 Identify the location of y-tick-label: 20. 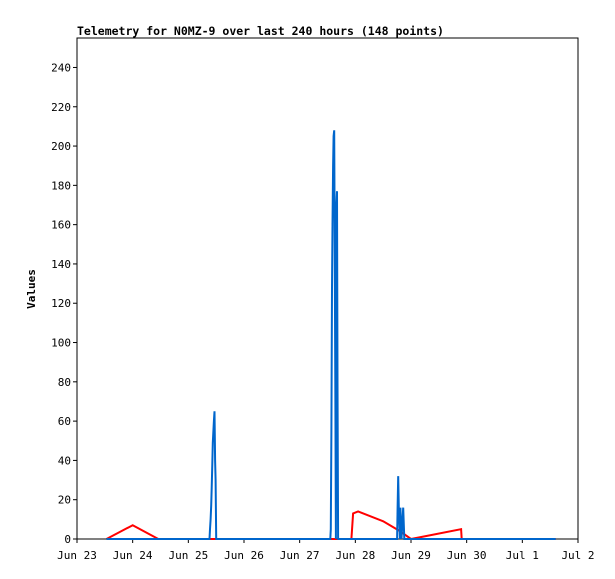
(64, 500).